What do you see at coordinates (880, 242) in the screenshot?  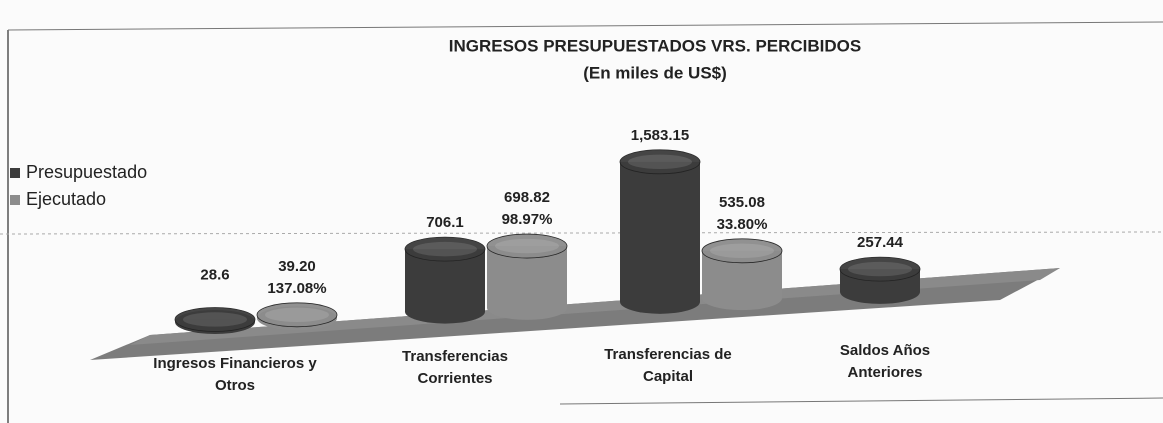 I see `value-label: 257.44` at bounding box center [880, 242].